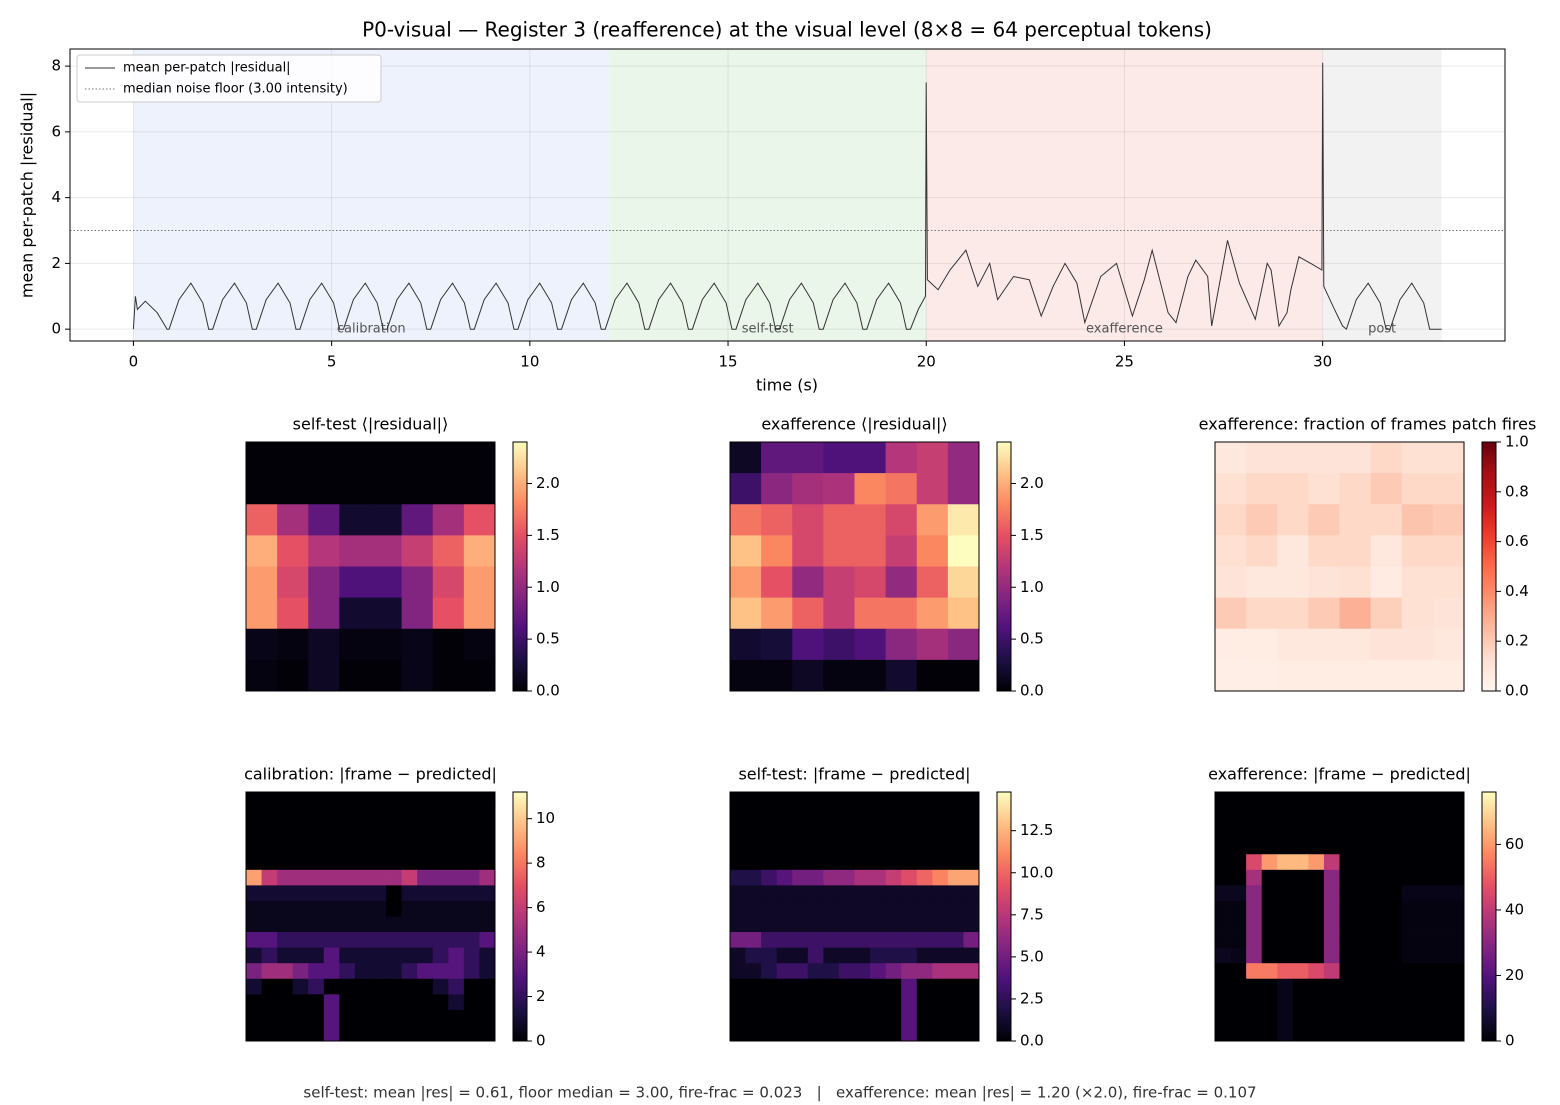  What do you see at coordinates (56, 66) in the screenshot?
I see `y-tick-label: 8` at bounding box center [56, 66].